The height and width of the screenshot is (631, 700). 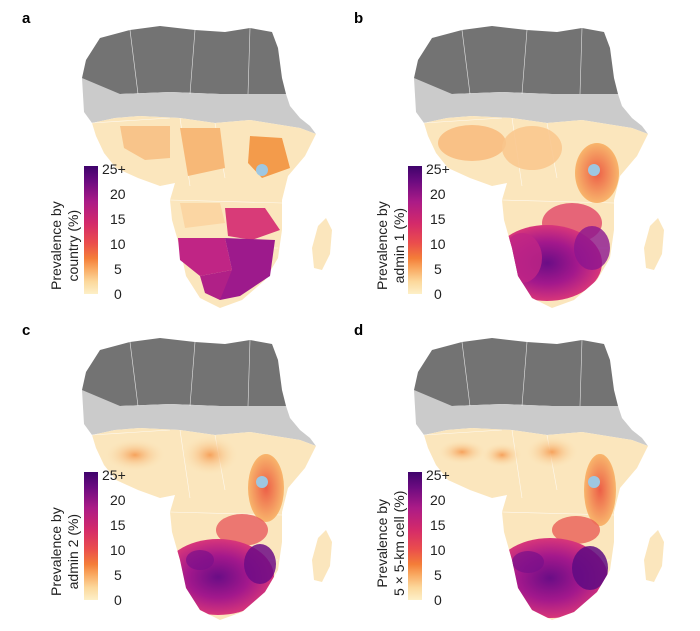 I want to click on panel-letter: d, so click(x=359, y=330).